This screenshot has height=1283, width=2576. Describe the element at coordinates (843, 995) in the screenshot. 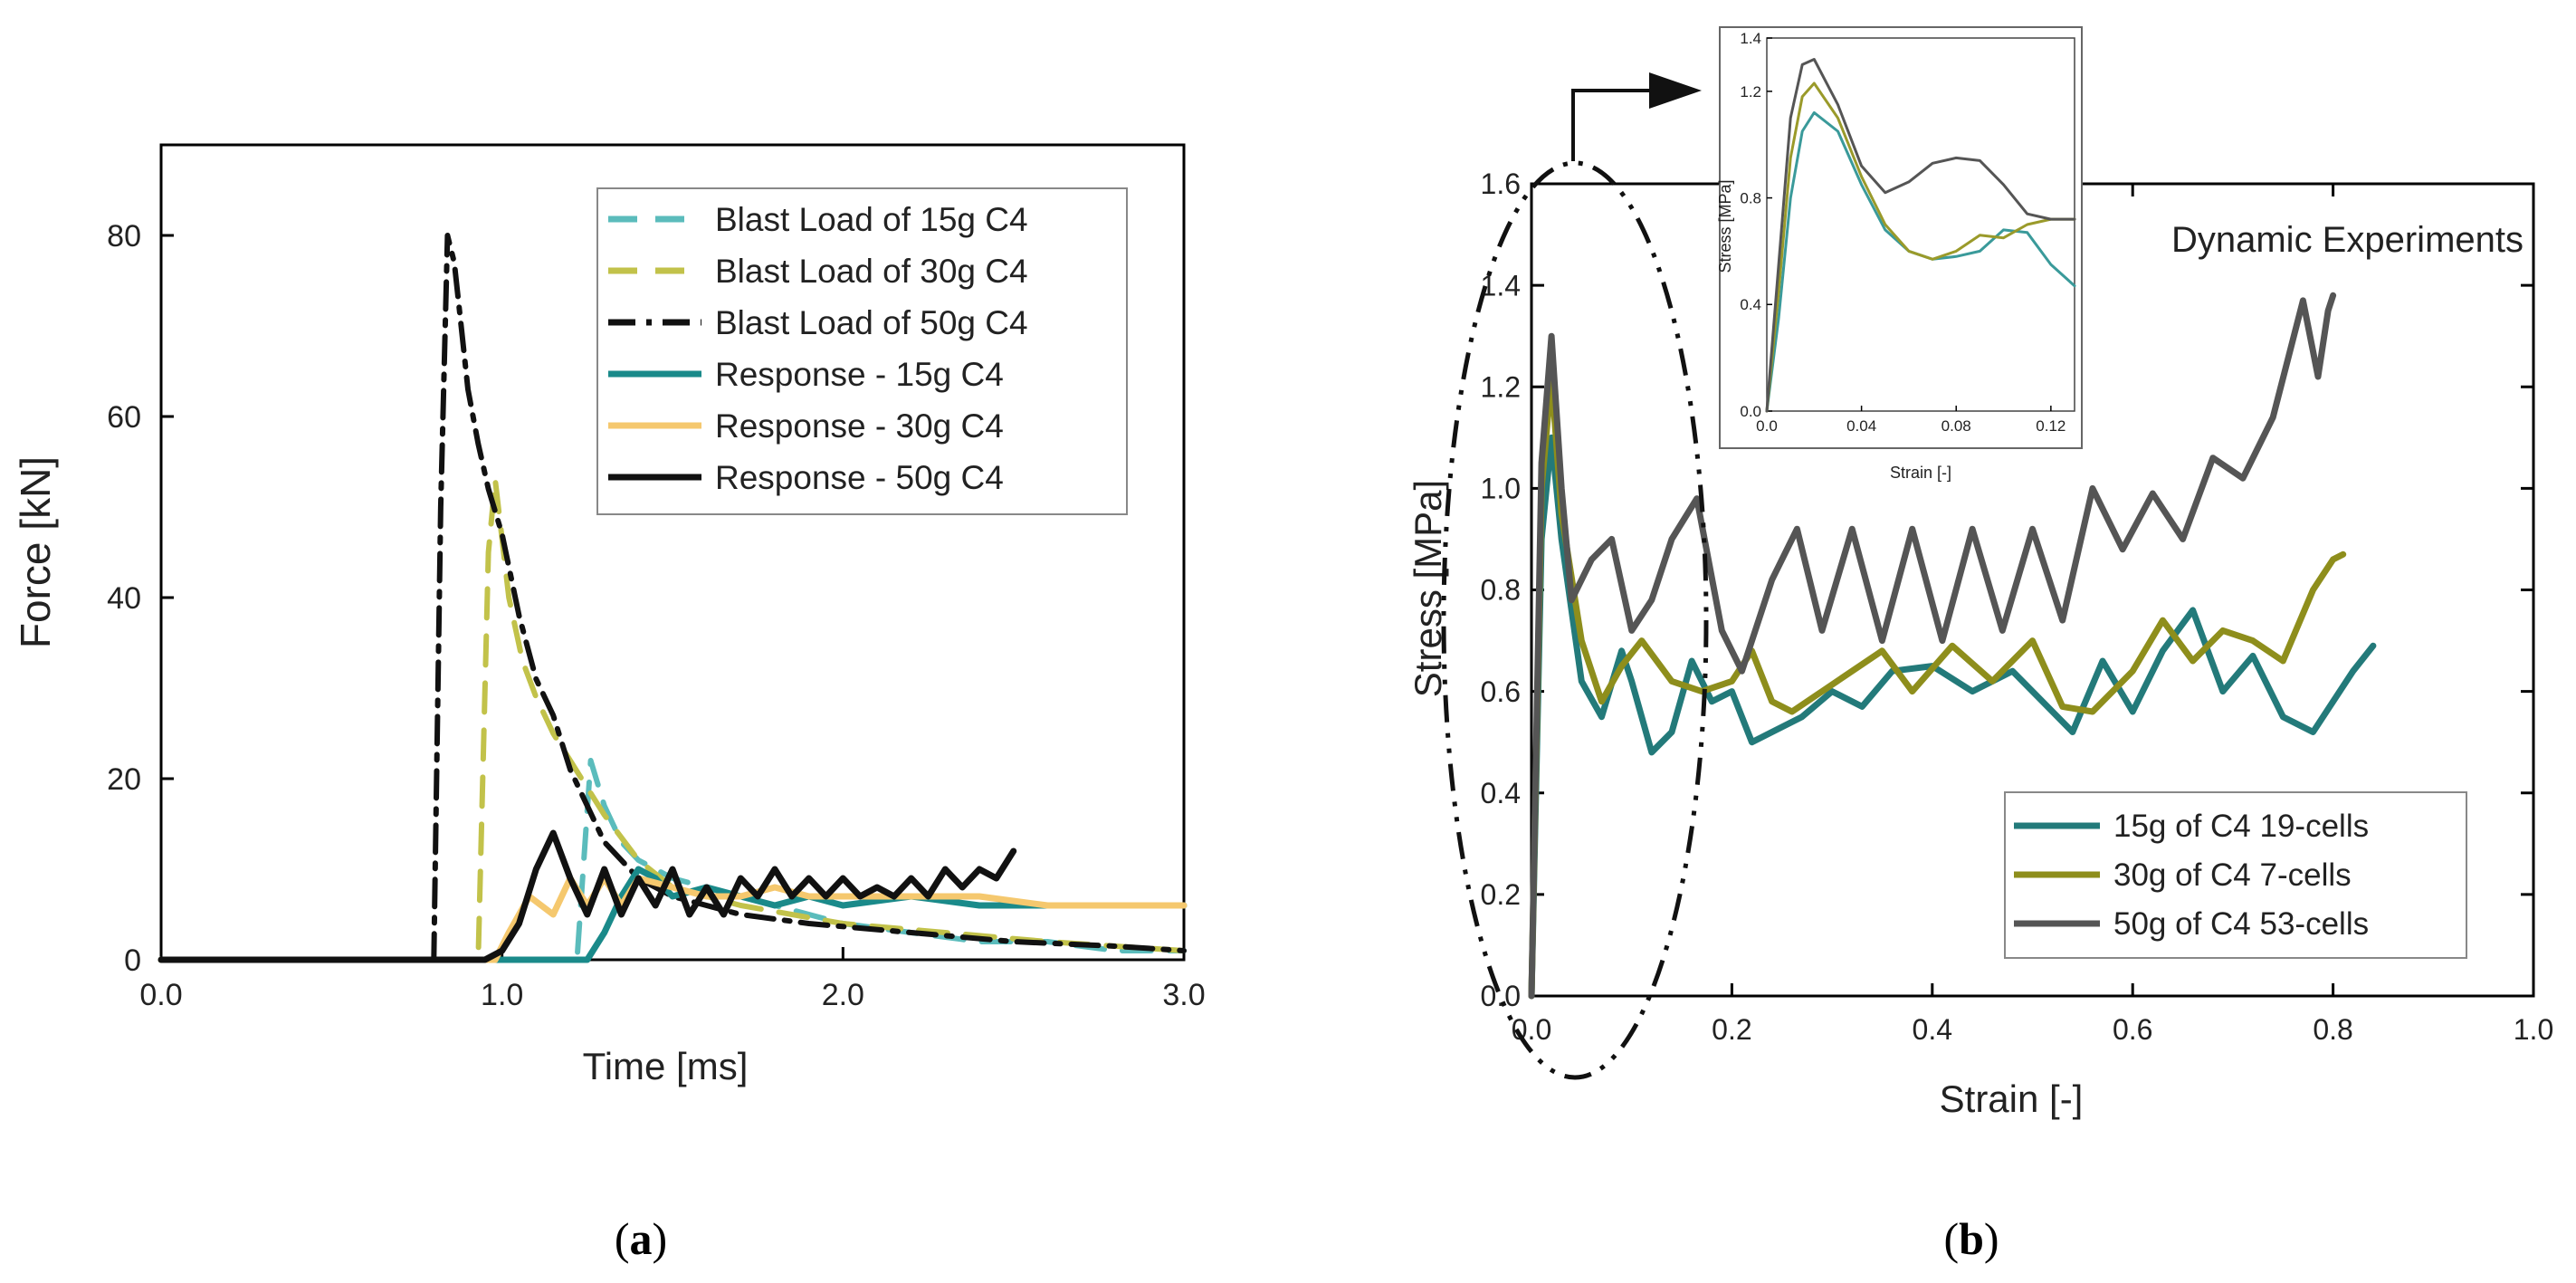

I see `x-tick-label: 2.0` at that location.